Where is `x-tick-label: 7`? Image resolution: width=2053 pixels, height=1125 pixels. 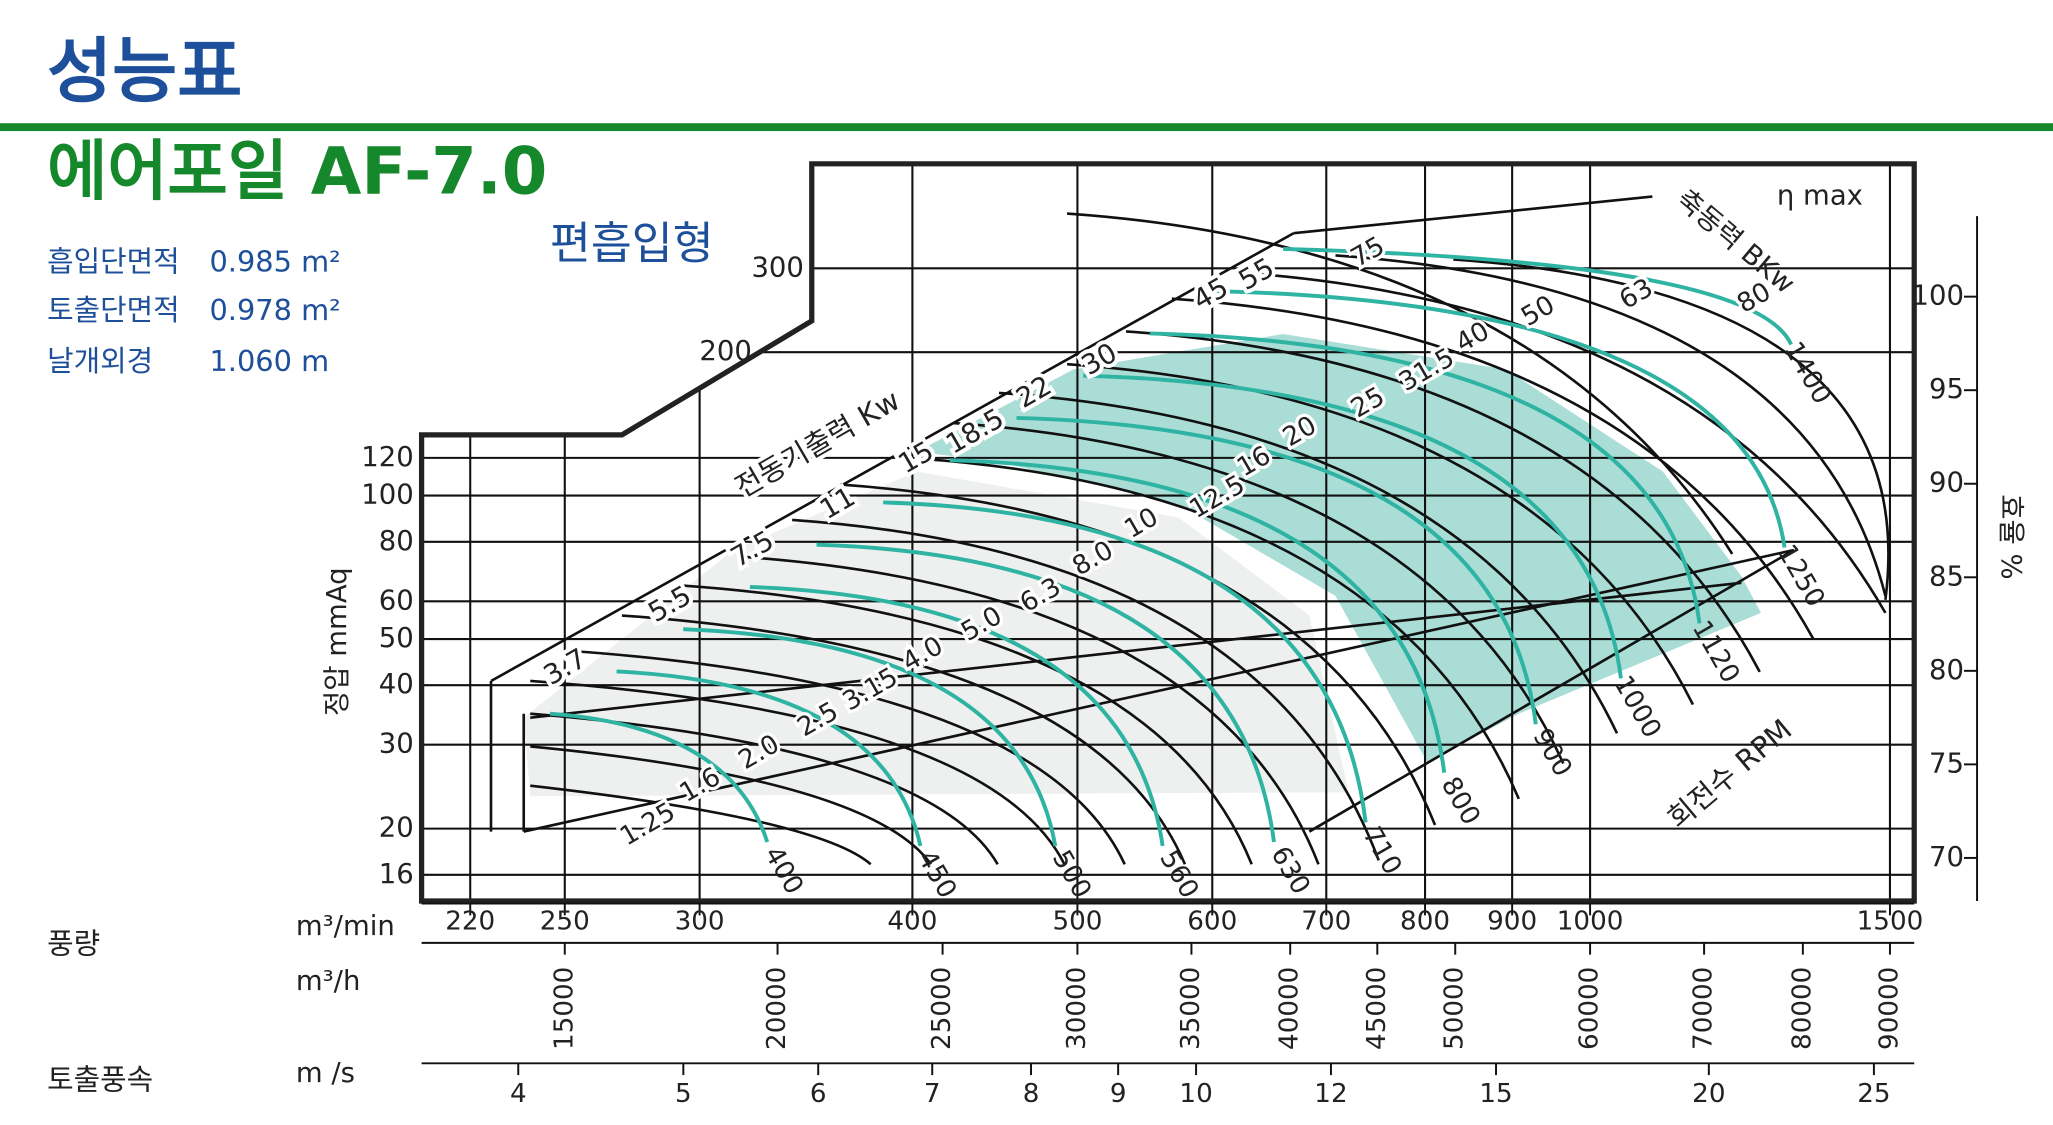 x-tick-label: 7 is located at coordinates (932, 1094).